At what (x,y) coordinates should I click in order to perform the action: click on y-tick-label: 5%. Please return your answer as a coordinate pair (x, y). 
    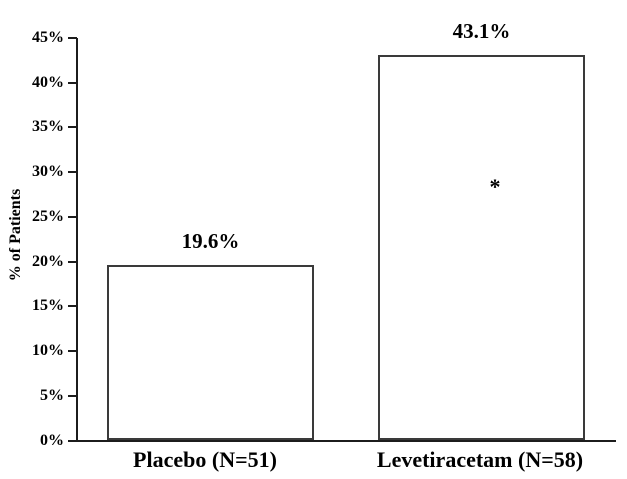
    Looking at the image, I should click on (52, 395).